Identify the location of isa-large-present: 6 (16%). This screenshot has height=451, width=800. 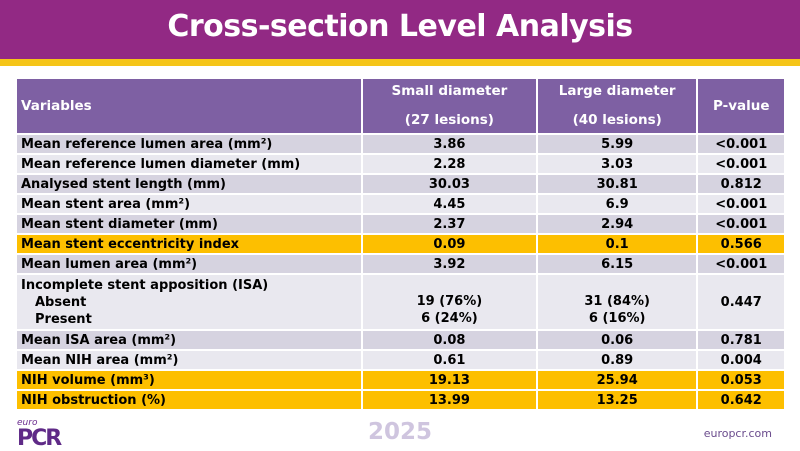
(617, 318).